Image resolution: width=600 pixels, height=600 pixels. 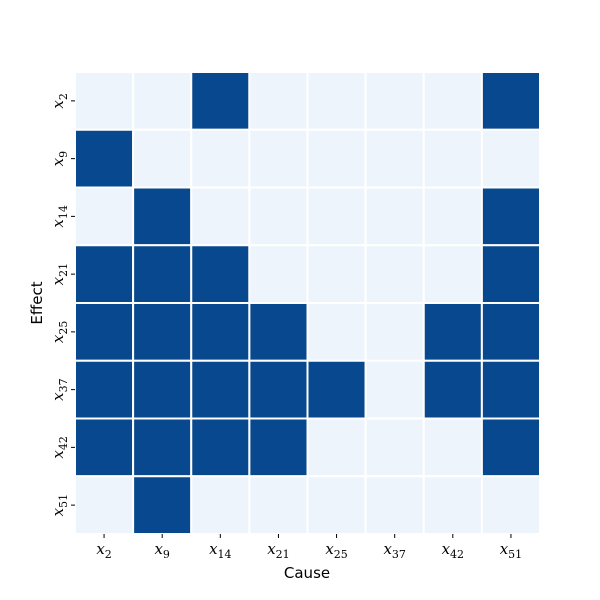 What do you see at coordinates (453, 550) in the screenshot?
I see `x-tick-label: x42` at bounding box center [453, 550].